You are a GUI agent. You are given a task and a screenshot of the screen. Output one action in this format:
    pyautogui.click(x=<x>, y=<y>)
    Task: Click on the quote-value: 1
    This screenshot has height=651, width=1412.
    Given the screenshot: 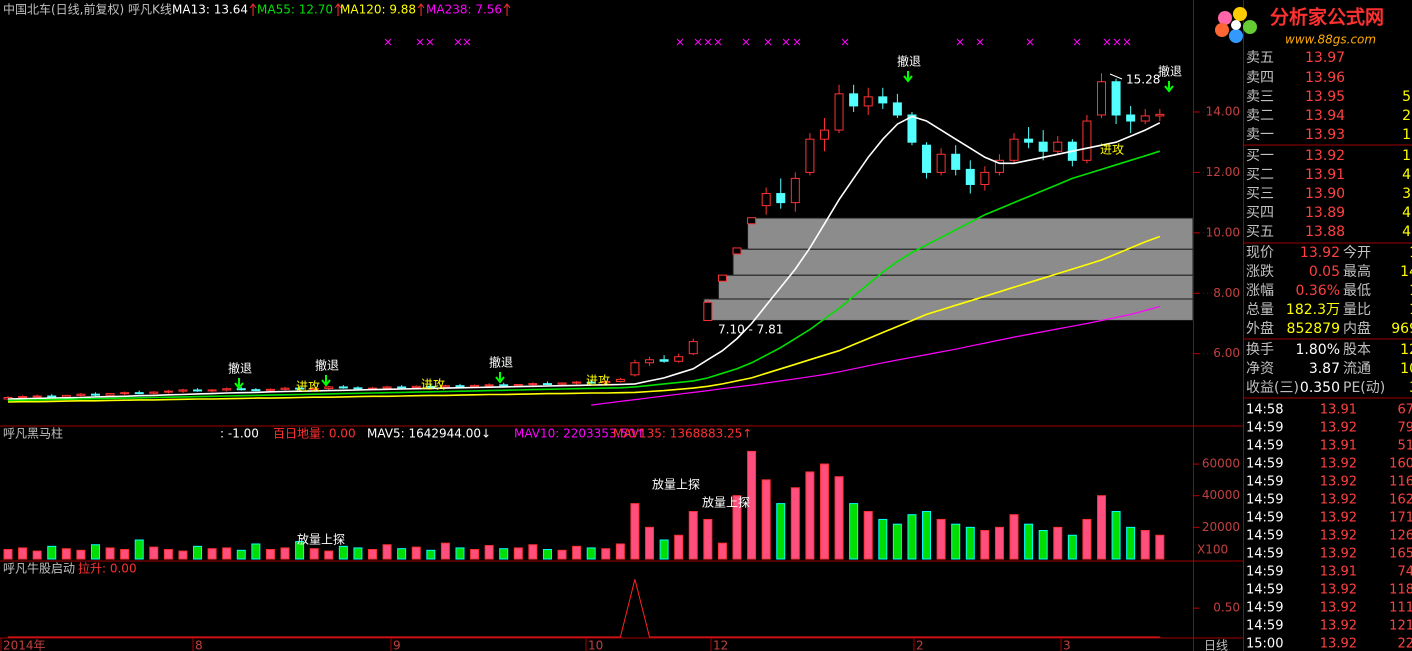 What is the action you would take?
    pyautogui.click(x=1410, y=291)
    